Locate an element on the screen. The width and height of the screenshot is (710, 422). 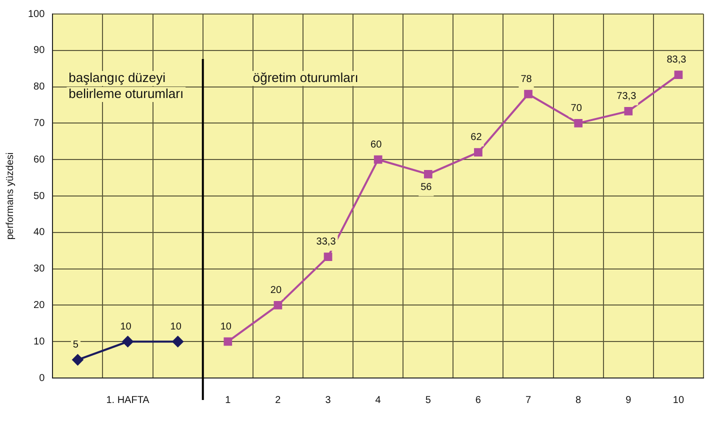
data-label: 20 is located at coordinates (276, 290).